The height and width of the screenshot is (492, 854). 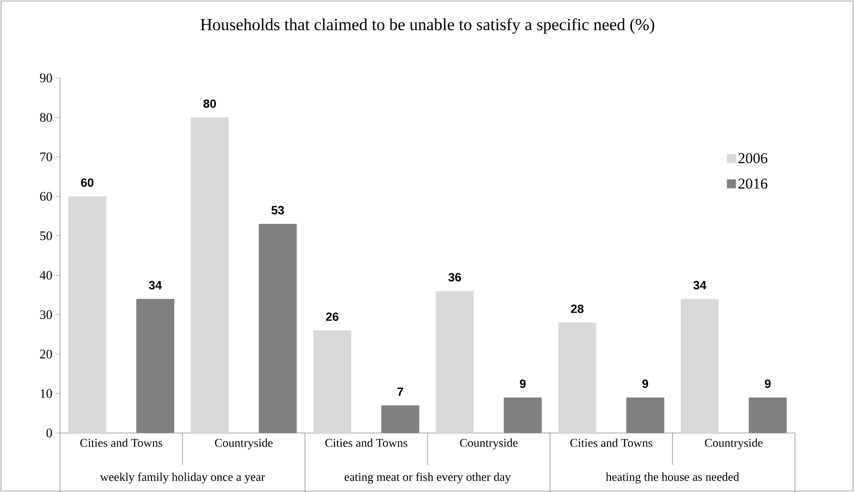 What do you see at coordinates (46, 314) in the screenshot?
I see `y-tick-label: 30` at bounding box center [46, 314].